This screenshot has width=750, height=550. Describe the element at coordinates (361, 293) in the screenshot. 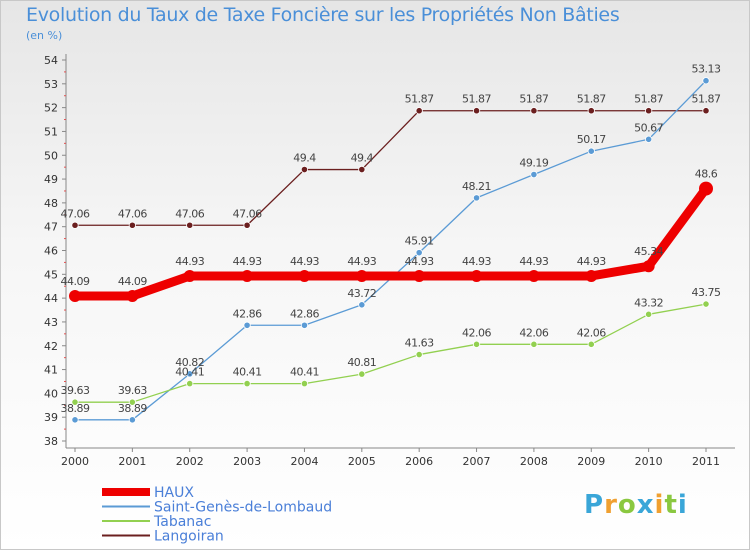

I see `data-label: 43.72` at that location.